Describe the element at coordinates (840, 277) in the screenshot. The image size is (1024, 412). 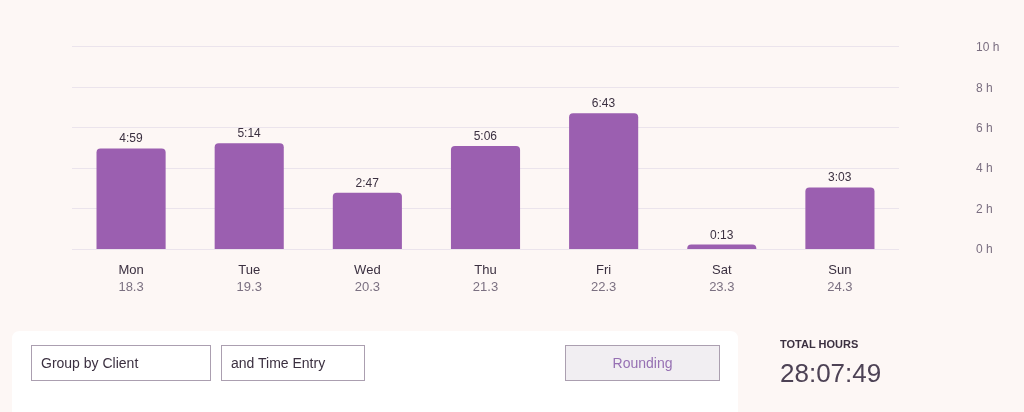
I see `x-tick-label: Sun 24.3` at that location.